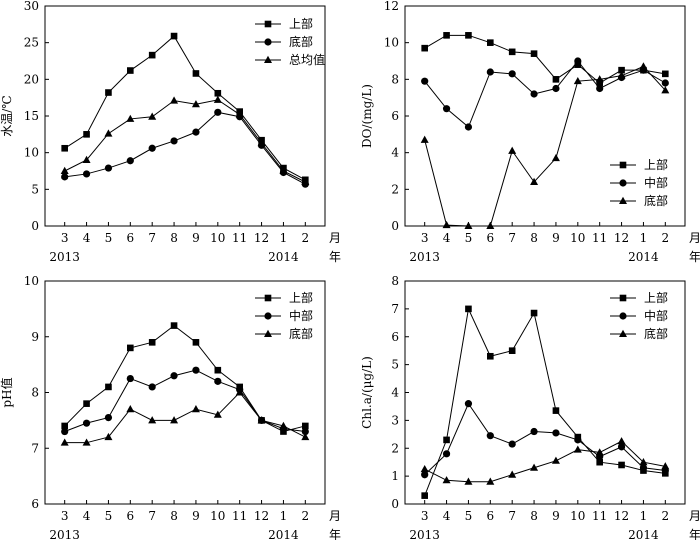 This screenshot has height=540, width=700. Describe the element at coordinates (367, 116) in the screenshot. I see `y-axis-label: DO/(mg/L)` at that location.